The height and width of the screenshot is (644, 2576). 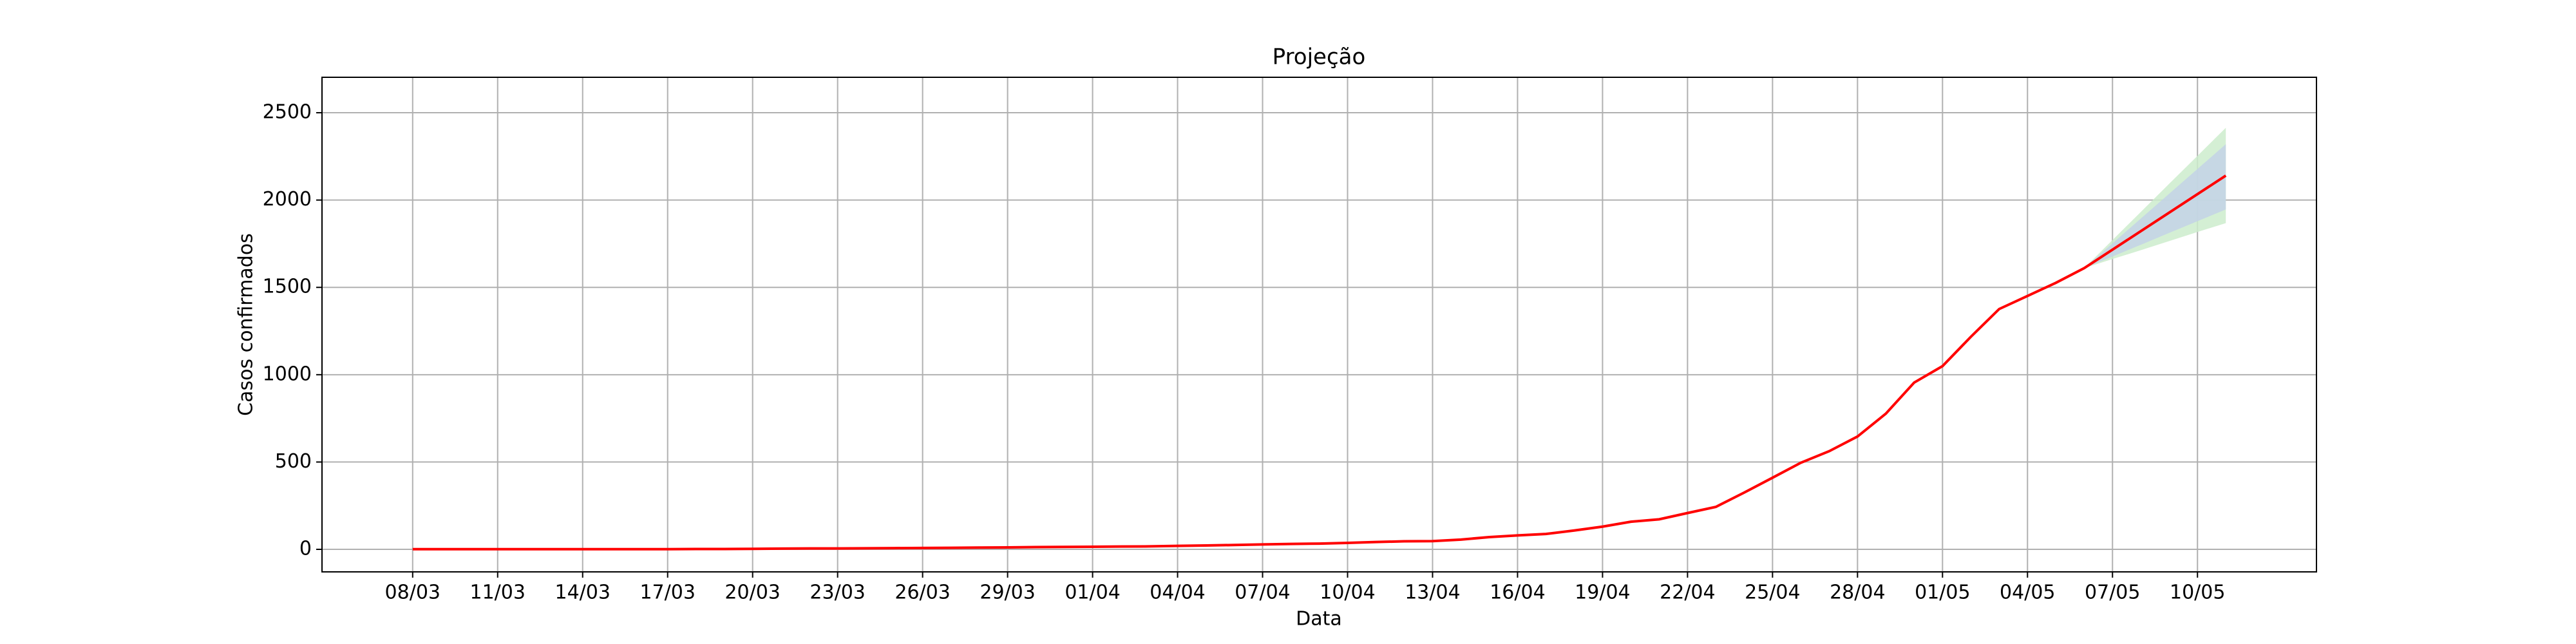 What do you see at coordinates (287, 287) in the screenshot?
I see `y-tick-label: 1500` at bounding box center [287, 287].